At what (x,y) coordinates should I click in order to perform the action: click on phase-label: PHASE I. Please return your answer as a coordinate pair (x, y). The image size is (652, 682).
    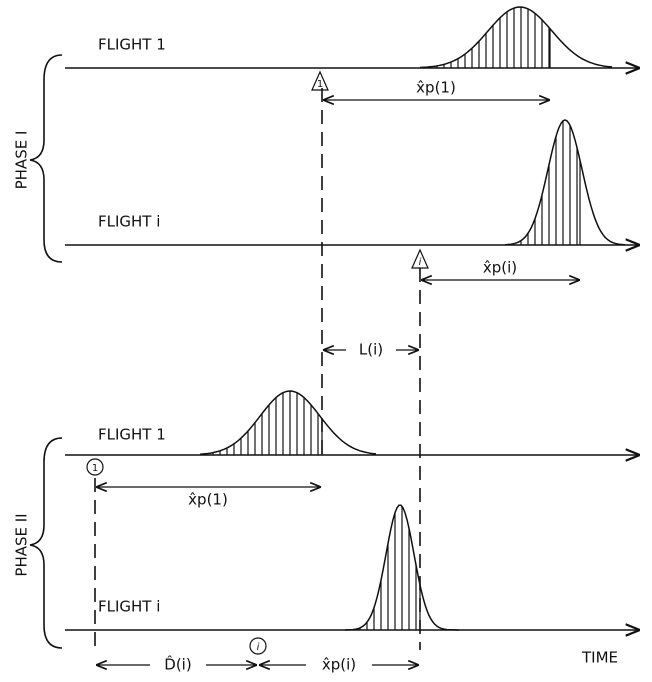
    Looking at the image, I should click on (22, 160).